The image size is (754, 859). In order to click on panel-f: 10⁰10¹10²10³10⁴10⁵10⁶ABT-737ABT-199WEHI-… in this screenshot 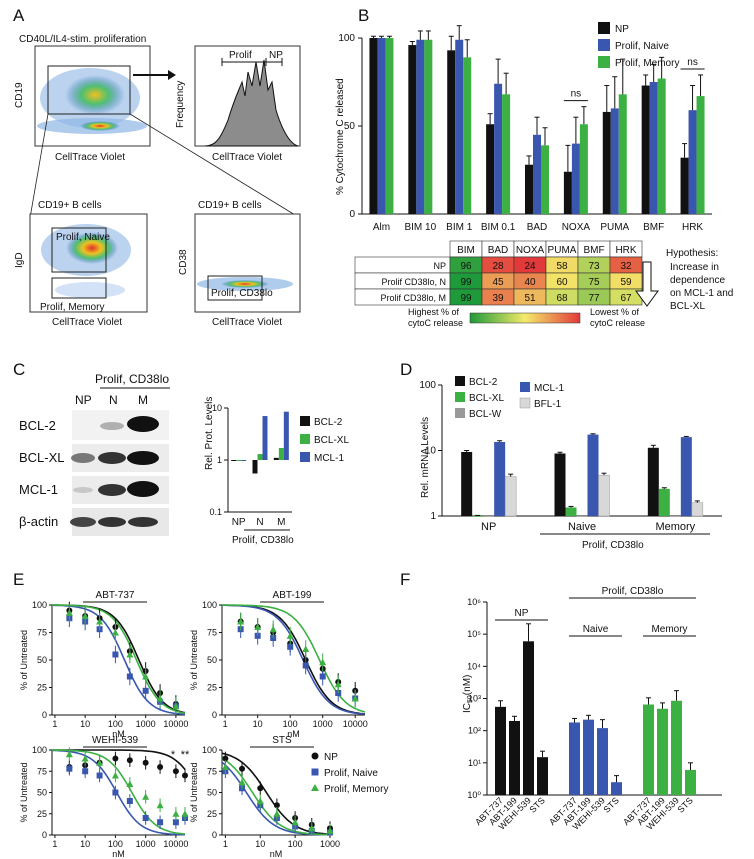, I will do `click(592, 709)`.